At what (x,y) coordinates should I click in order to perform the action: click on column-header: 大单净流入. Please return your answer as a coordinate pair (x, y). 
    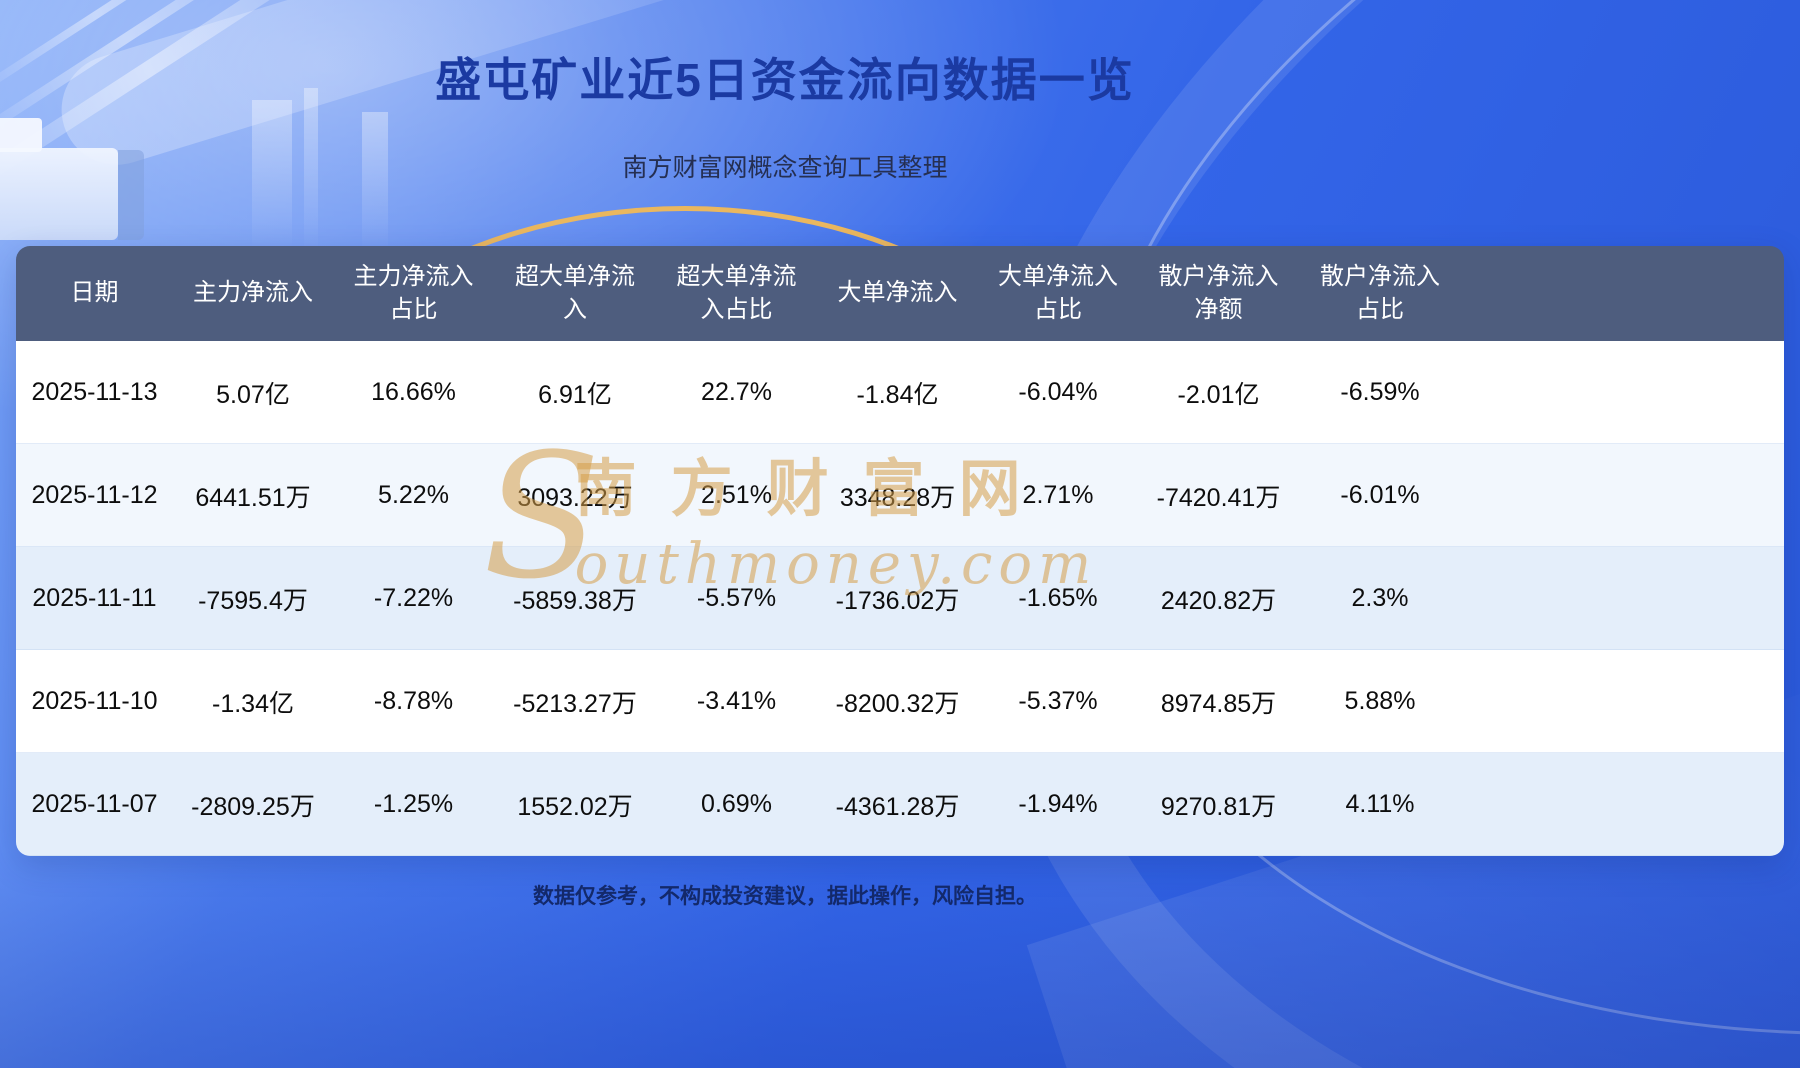
    Looking at the image, I should click on (897, 293).